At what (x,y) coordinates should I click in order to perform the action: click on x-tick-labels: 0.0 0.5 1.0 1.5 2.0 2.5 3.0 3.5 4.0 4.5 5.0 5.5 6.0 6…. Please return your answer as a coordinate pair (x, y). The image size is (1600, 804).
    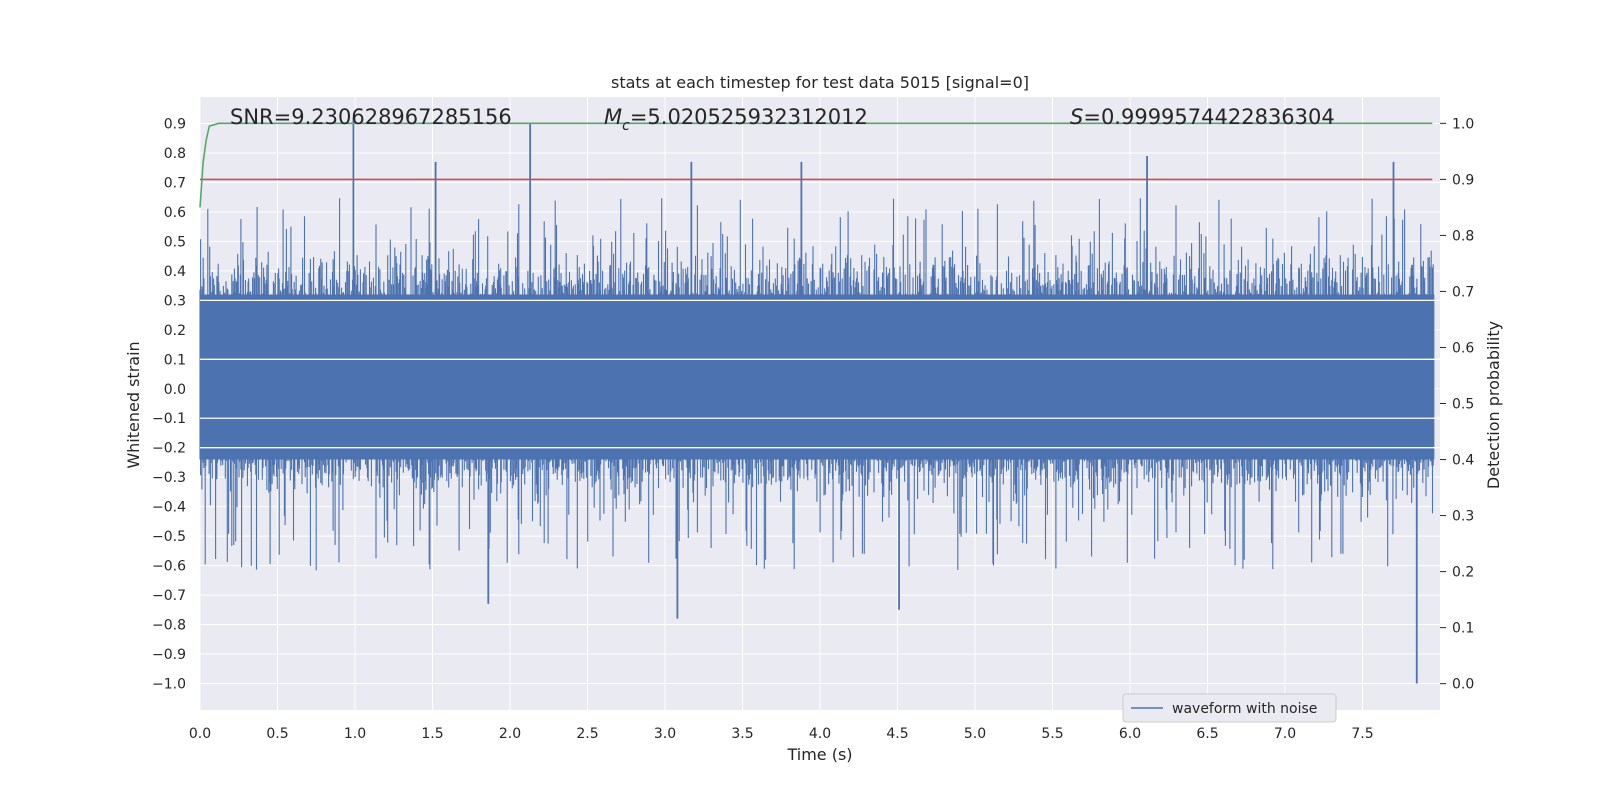
    Looking at the image, I should click on (781, 734).